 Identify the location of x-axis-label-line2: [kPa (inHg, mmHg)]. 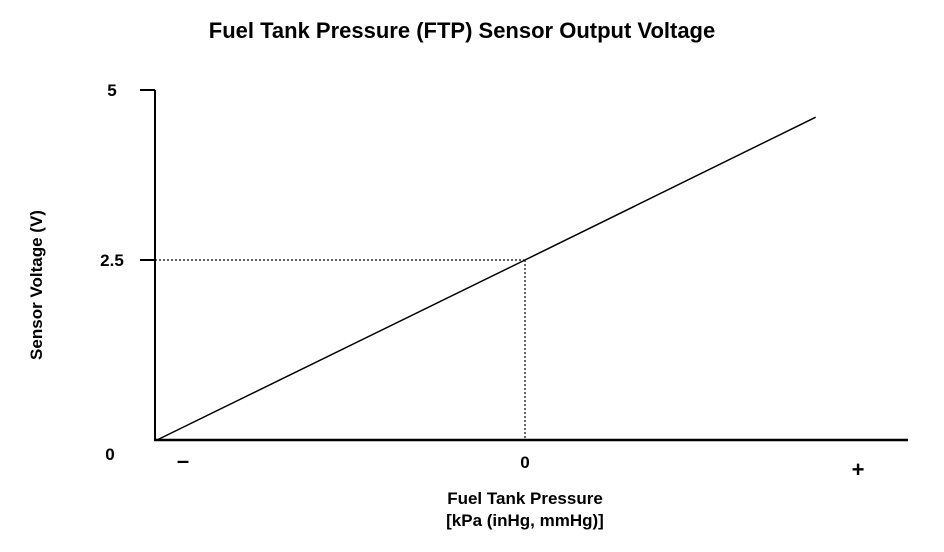
(525, 520).